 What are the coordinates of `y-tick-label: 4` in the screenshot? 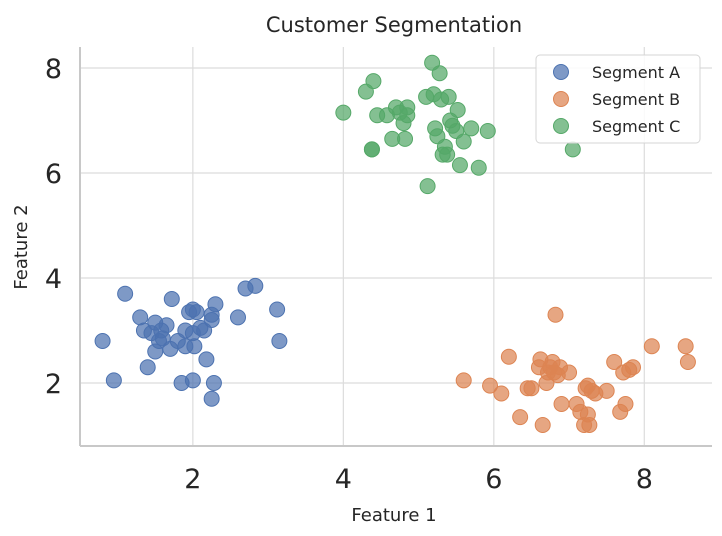 It's located at (53, 279).